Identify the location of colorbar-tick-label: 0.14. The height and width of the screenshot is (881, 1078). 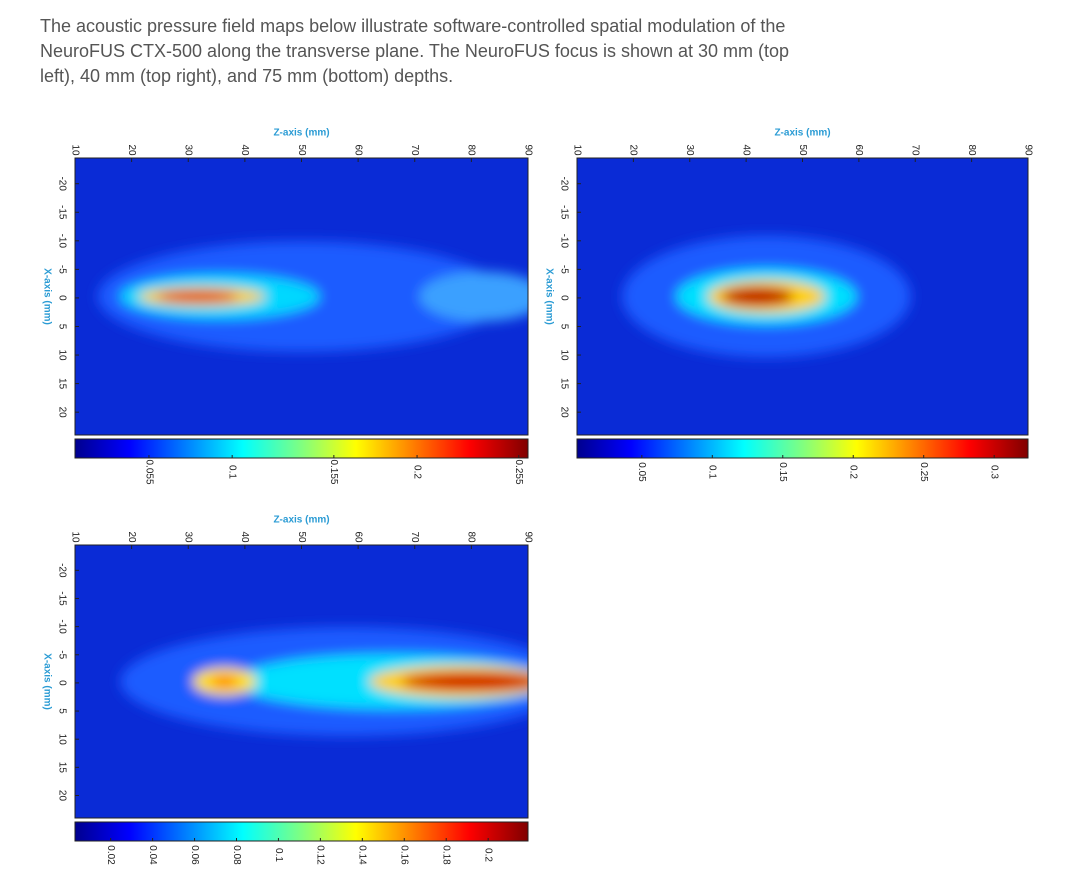
(362, 855).